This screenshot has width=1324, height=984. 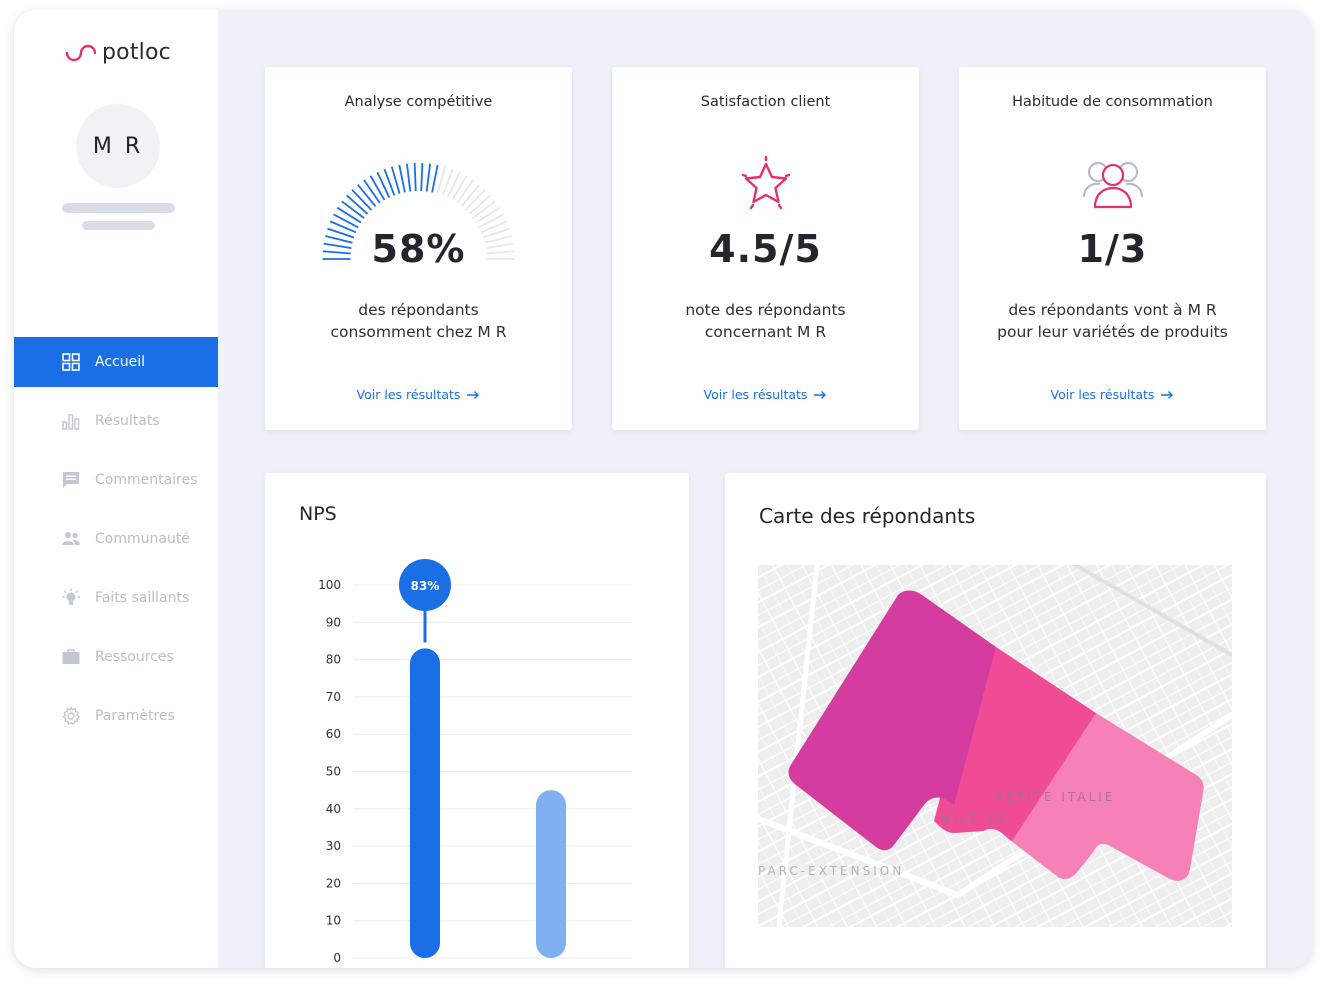 What do you see at coordinates (71, 422) in the screenshot?
I see `bar-chart-icon` at bounding box center [71, 422].